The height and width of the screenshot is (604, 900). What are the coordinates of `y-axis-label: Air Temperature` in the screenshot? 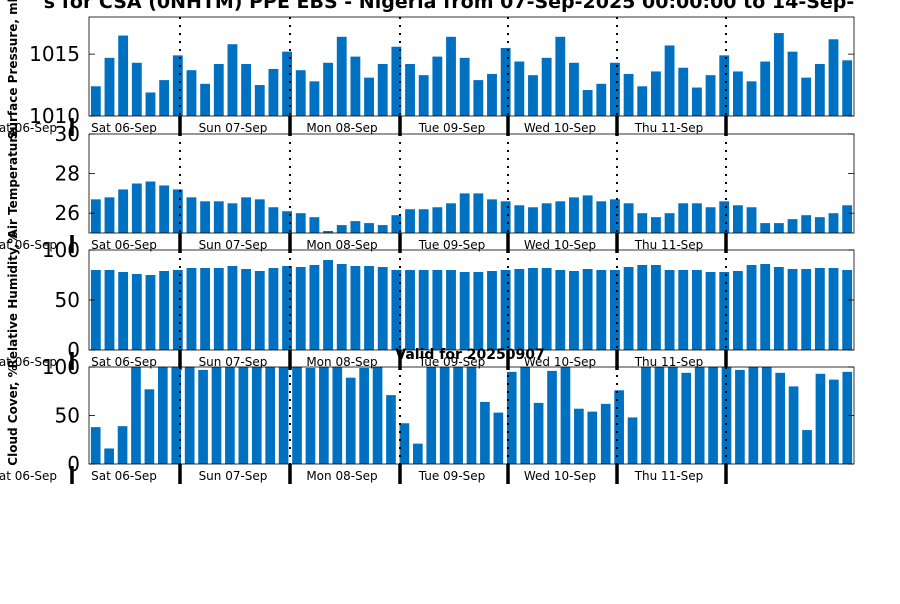 It's located at (13, 184).